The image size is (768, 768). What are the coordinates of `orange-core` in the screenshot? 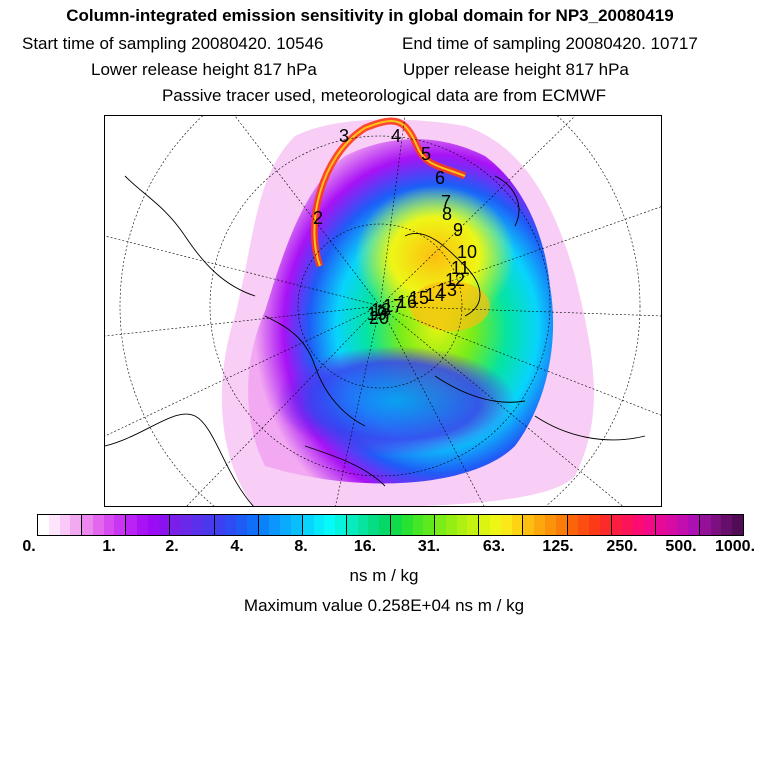 It's located at (450, 306).